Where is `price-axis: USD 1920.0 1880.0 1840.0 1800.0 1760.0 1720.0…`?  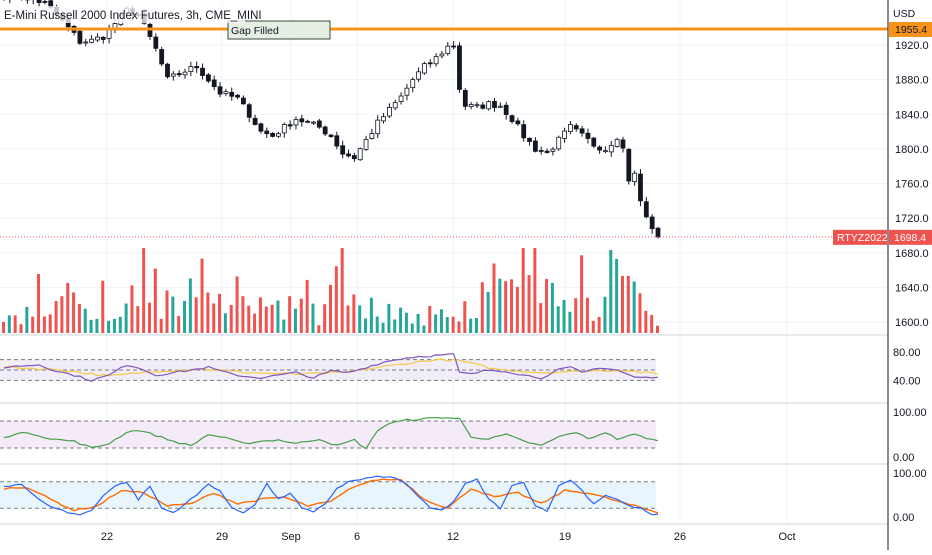 price-axis: USD 1920.0 1880.0 1840.0 1800.0 1760.0 1720.0… is located at coordinates (909, 275).